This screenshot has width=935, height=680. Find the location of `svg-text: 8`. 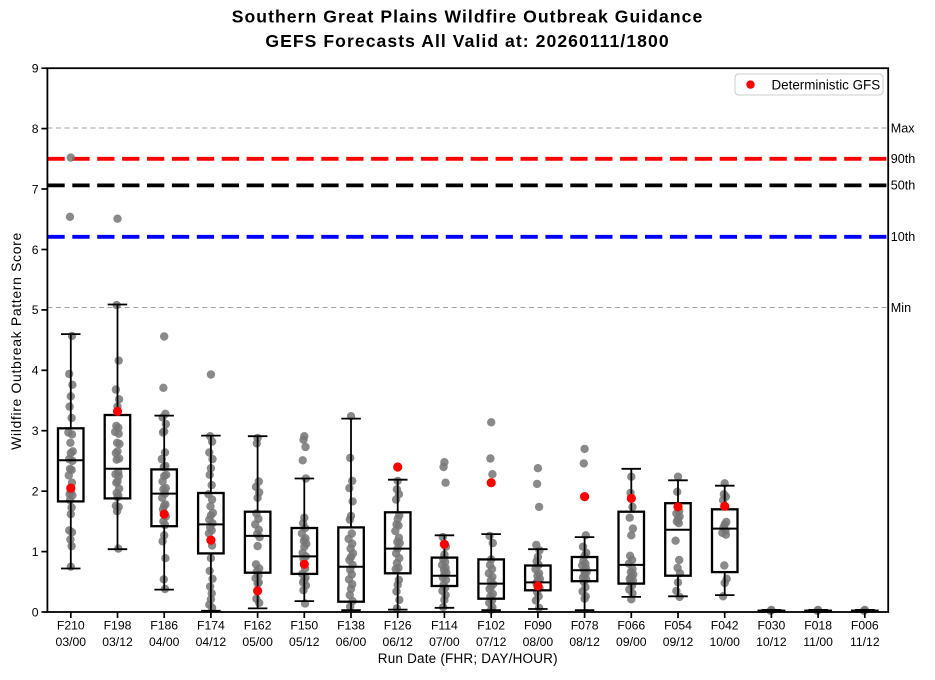

svg-text: 8 is located at coordinates (35, 129).